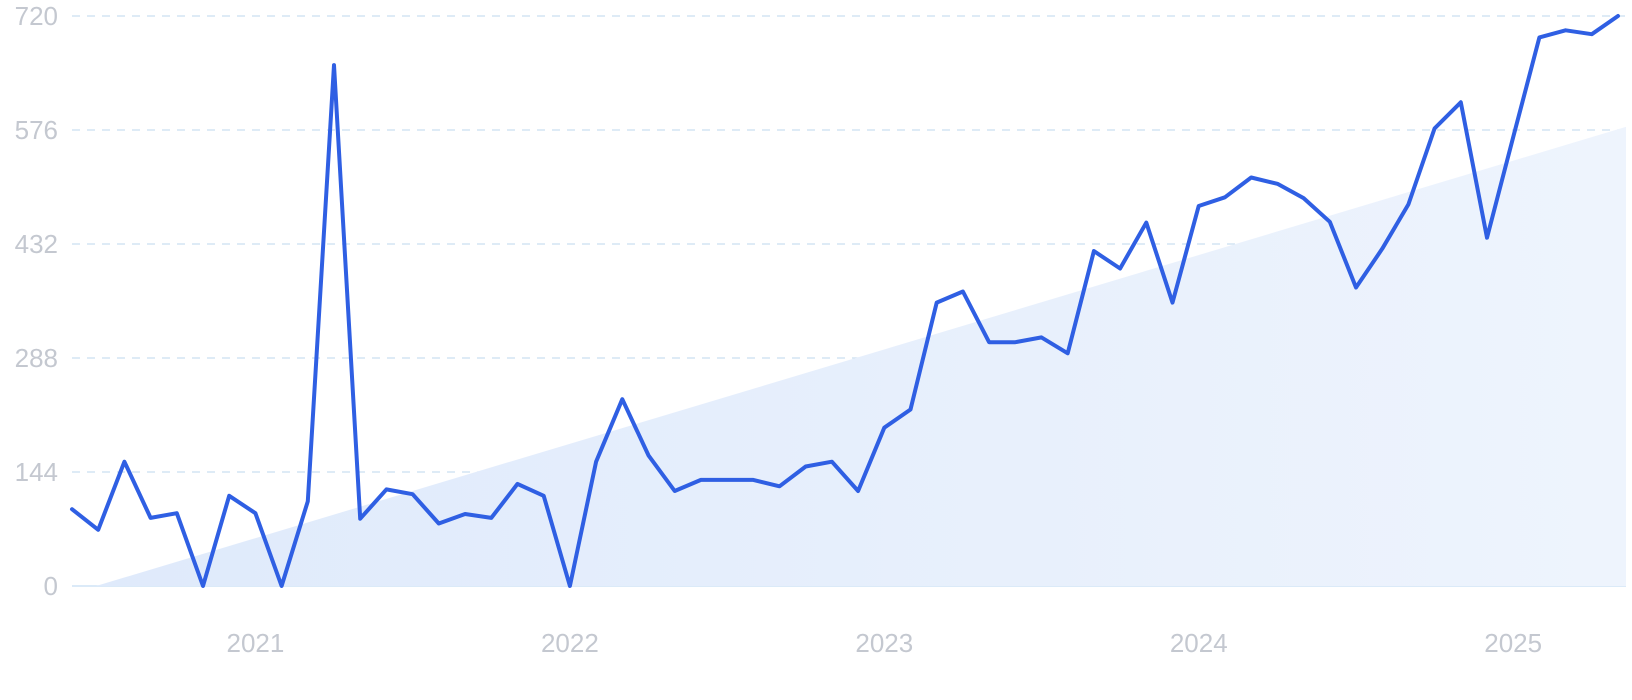 This screenshot has width=1632, height=700. I want to click on y-tick-label: 720, so click(36, 16).